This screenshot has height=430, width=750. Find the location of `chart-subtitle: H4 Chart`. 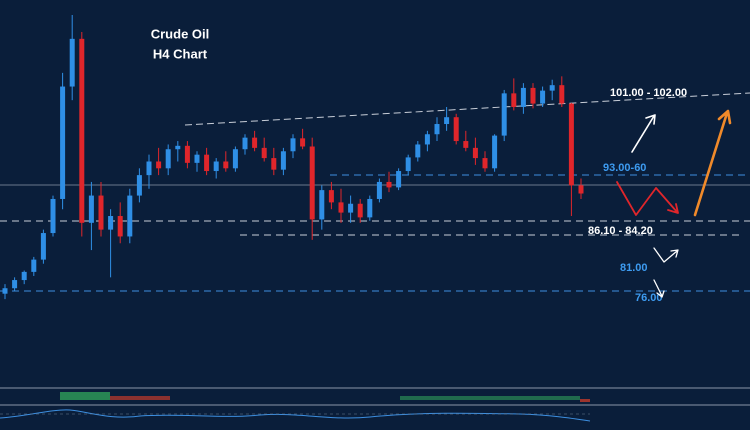

chart-subtitle: H4 Chart is located at coordinates (180, 53).